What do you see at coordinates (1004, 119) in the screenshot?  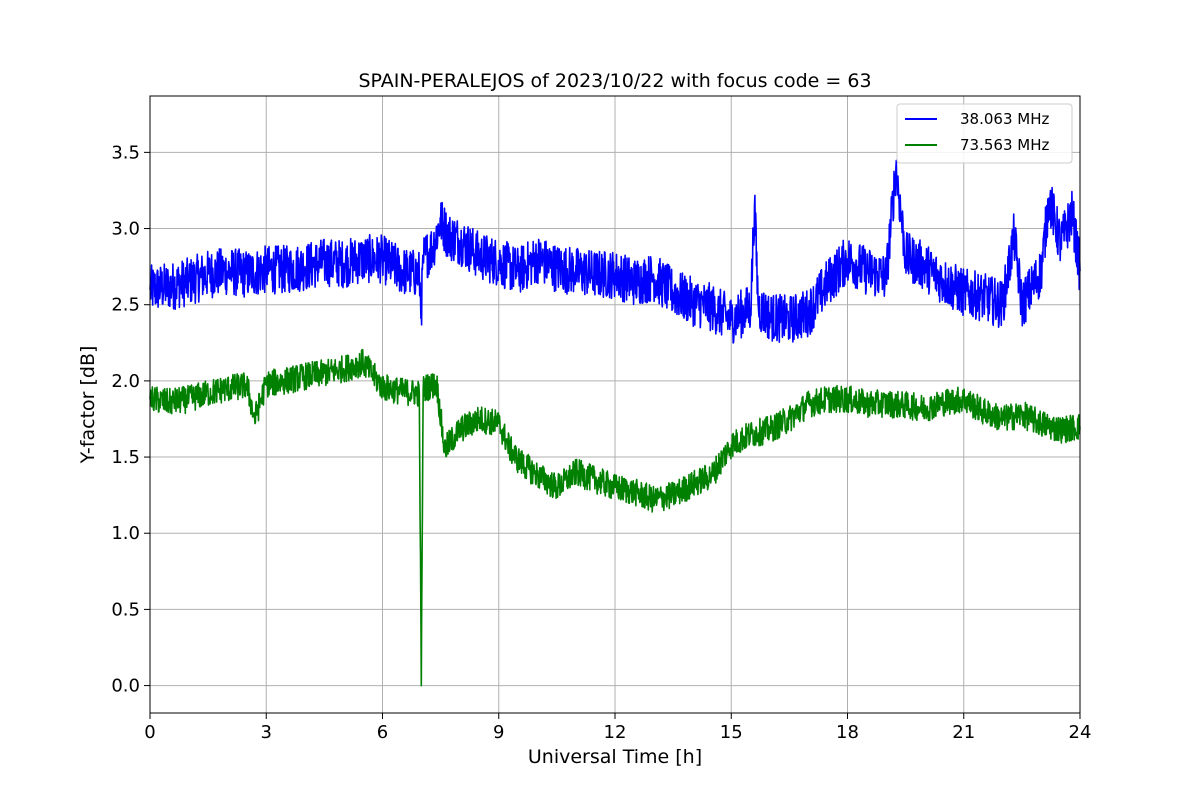 I see `legend-label: 38.063 MHz` at bounding box center [1004, 119].